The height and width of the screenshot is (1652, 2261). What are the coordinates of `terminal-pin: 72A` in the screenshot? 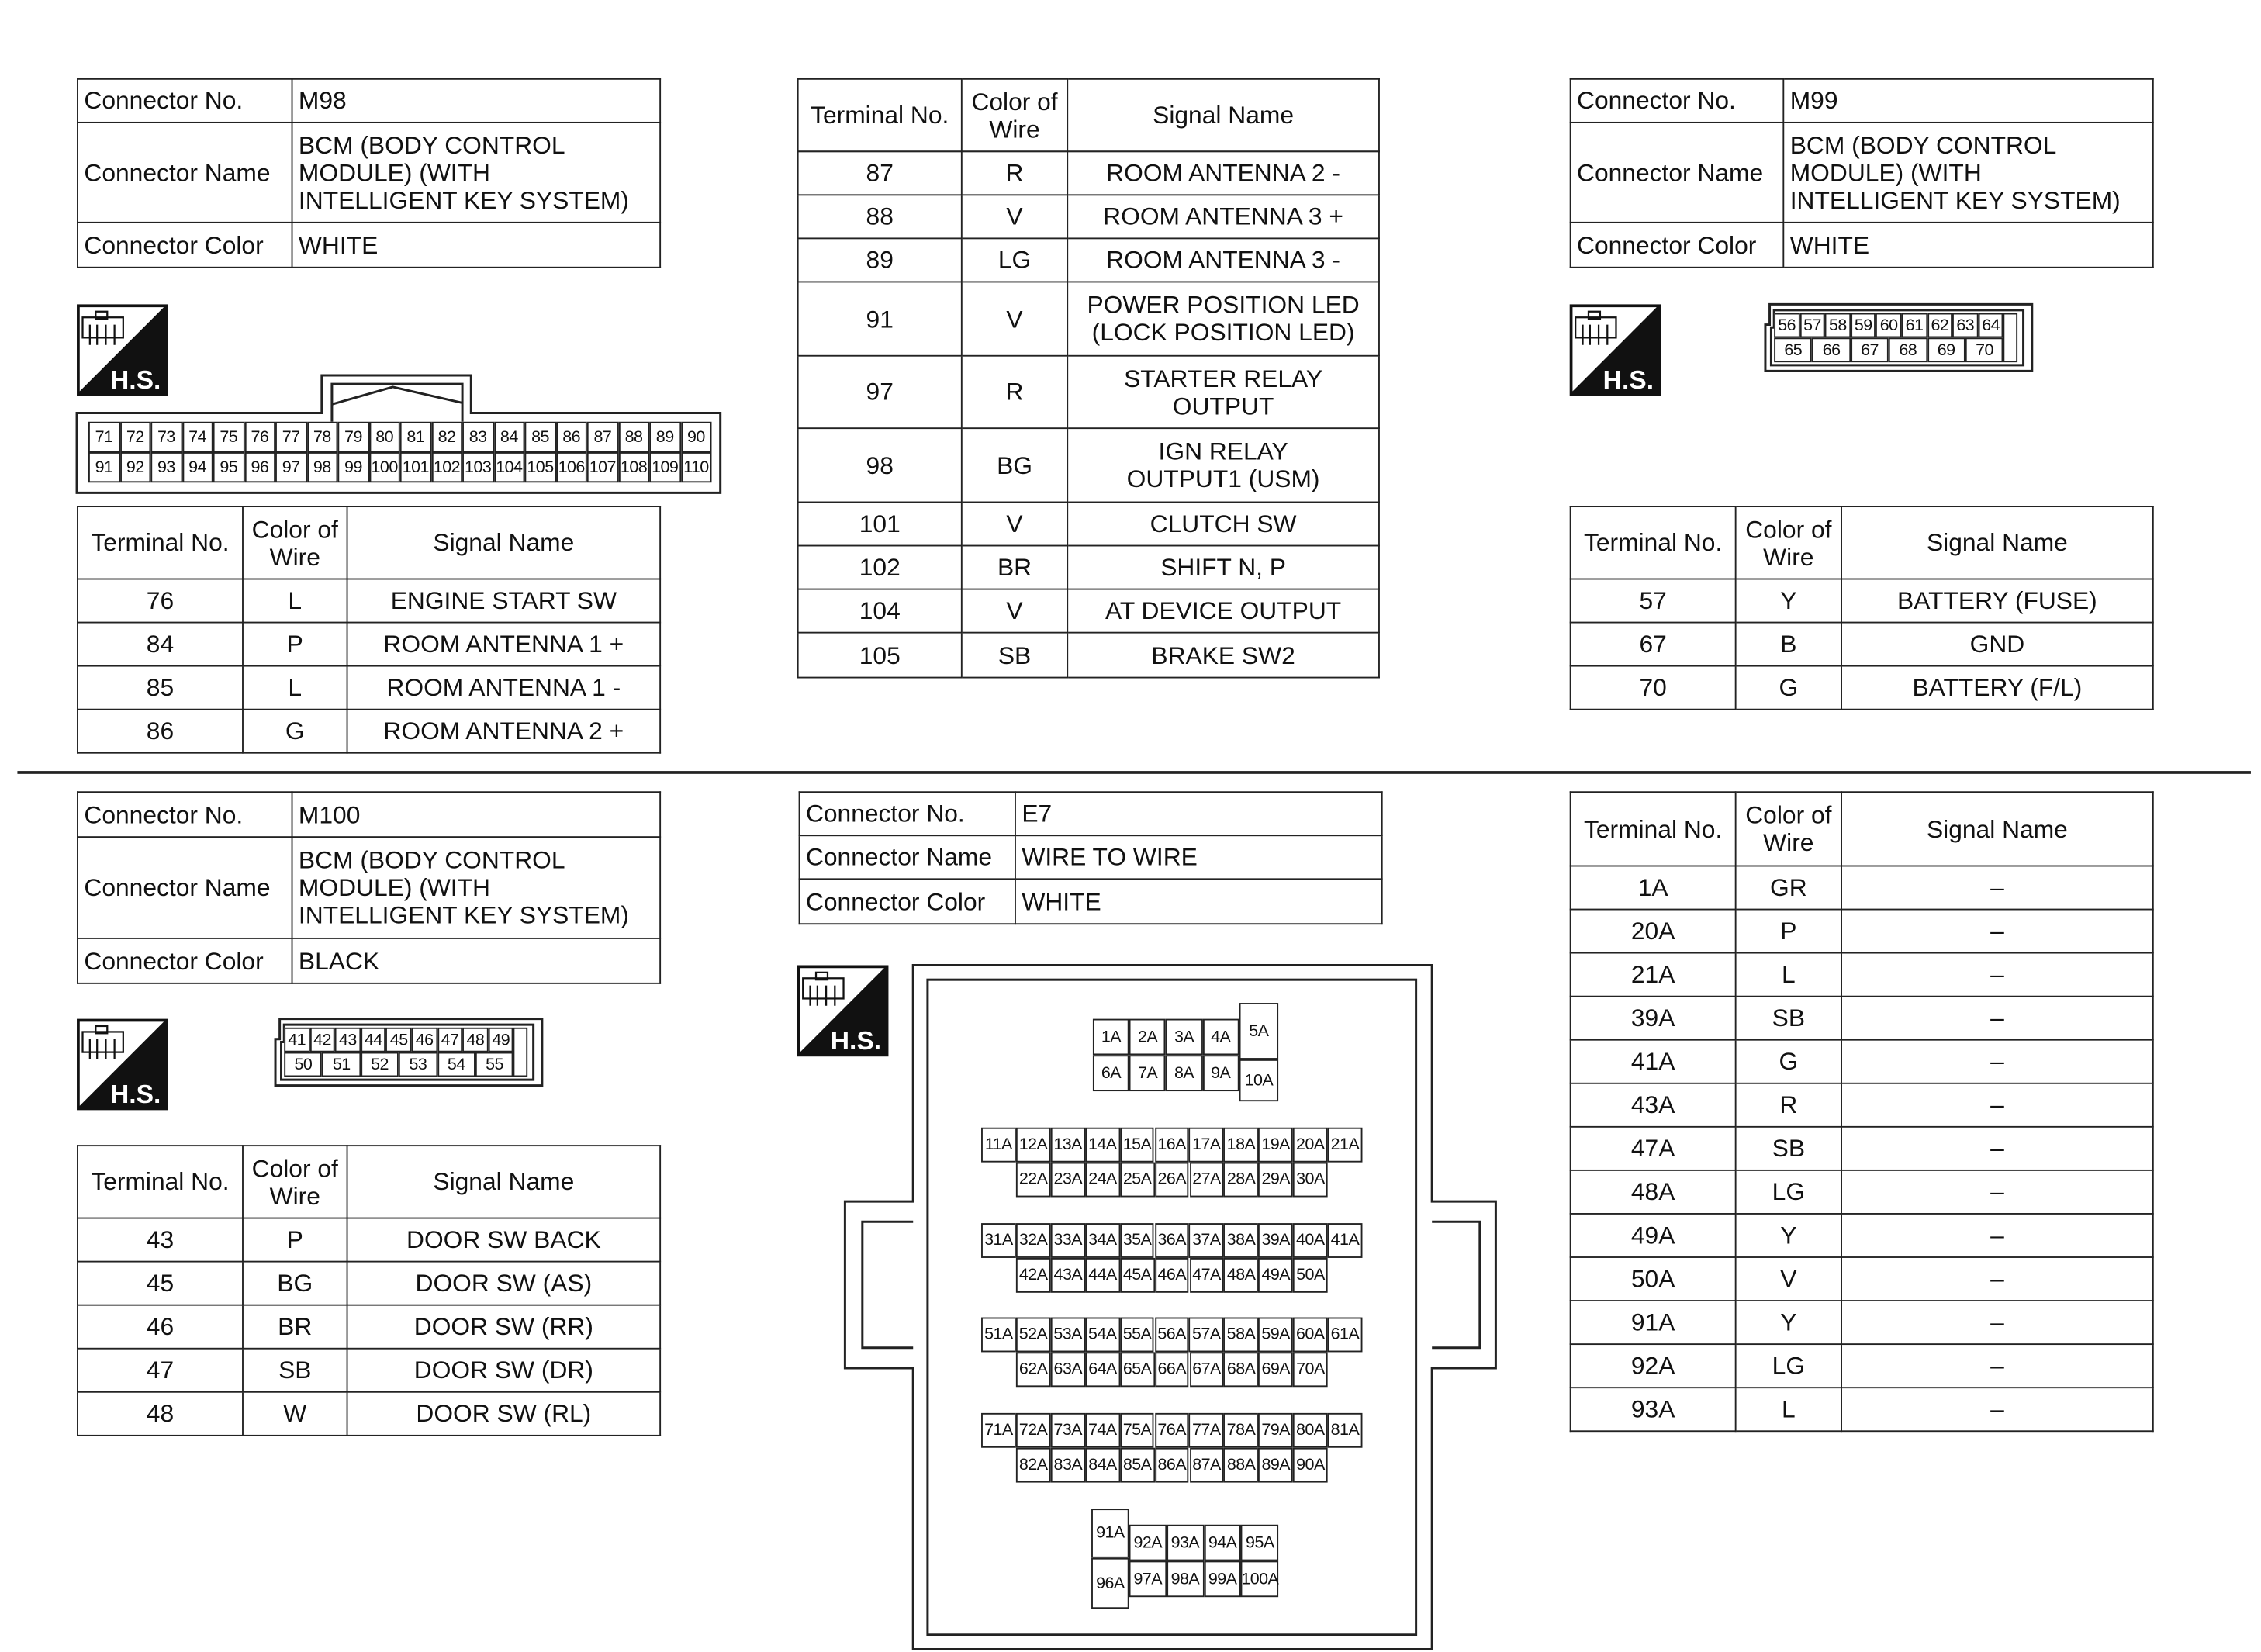 It's located at (1033, 1430).